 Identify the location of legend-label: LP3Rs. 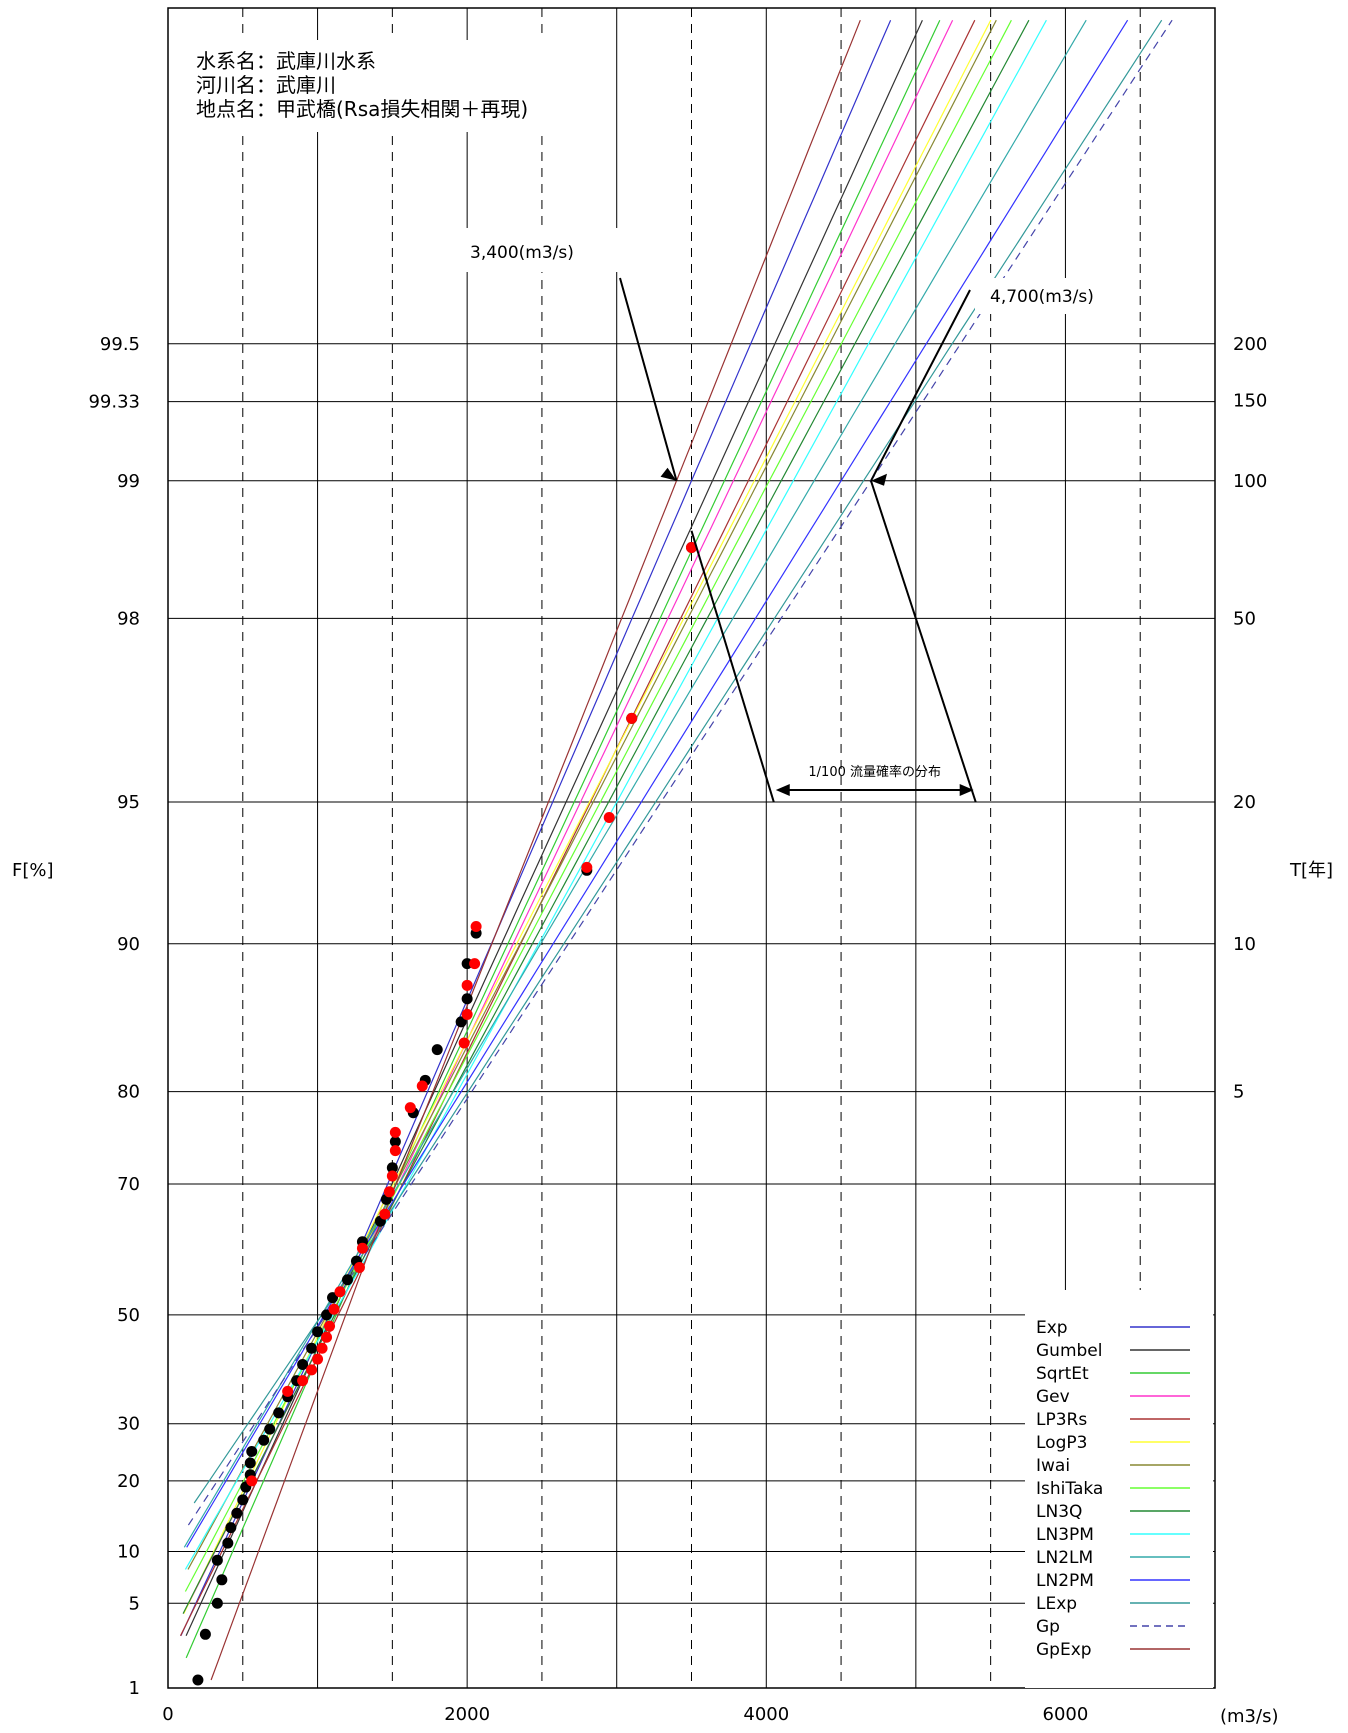
(1061, 1420).